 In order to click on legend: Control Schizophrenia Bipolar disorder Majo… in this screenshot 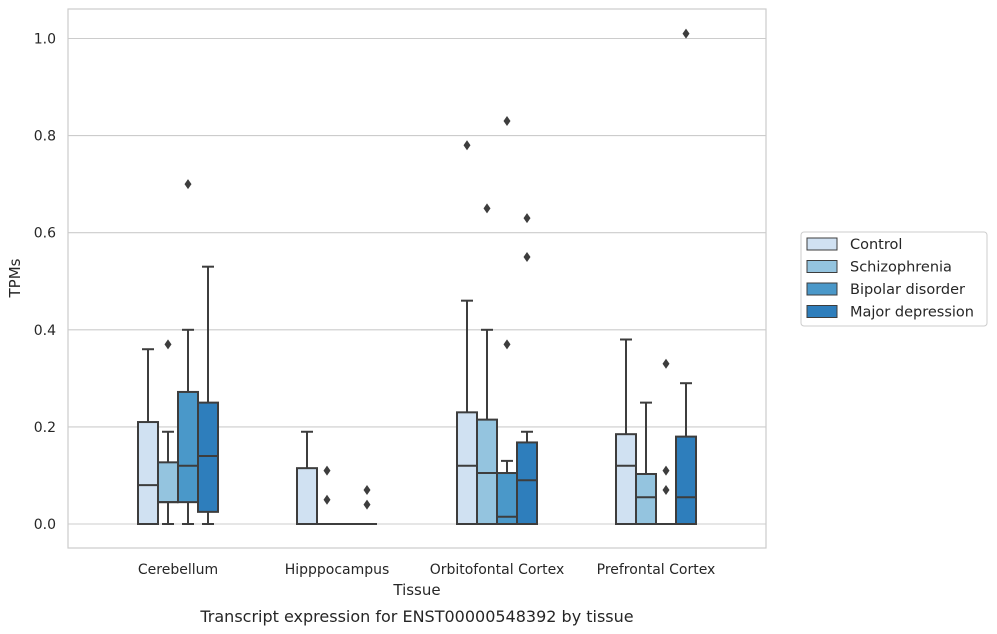, I will do `click(894, 279)`.